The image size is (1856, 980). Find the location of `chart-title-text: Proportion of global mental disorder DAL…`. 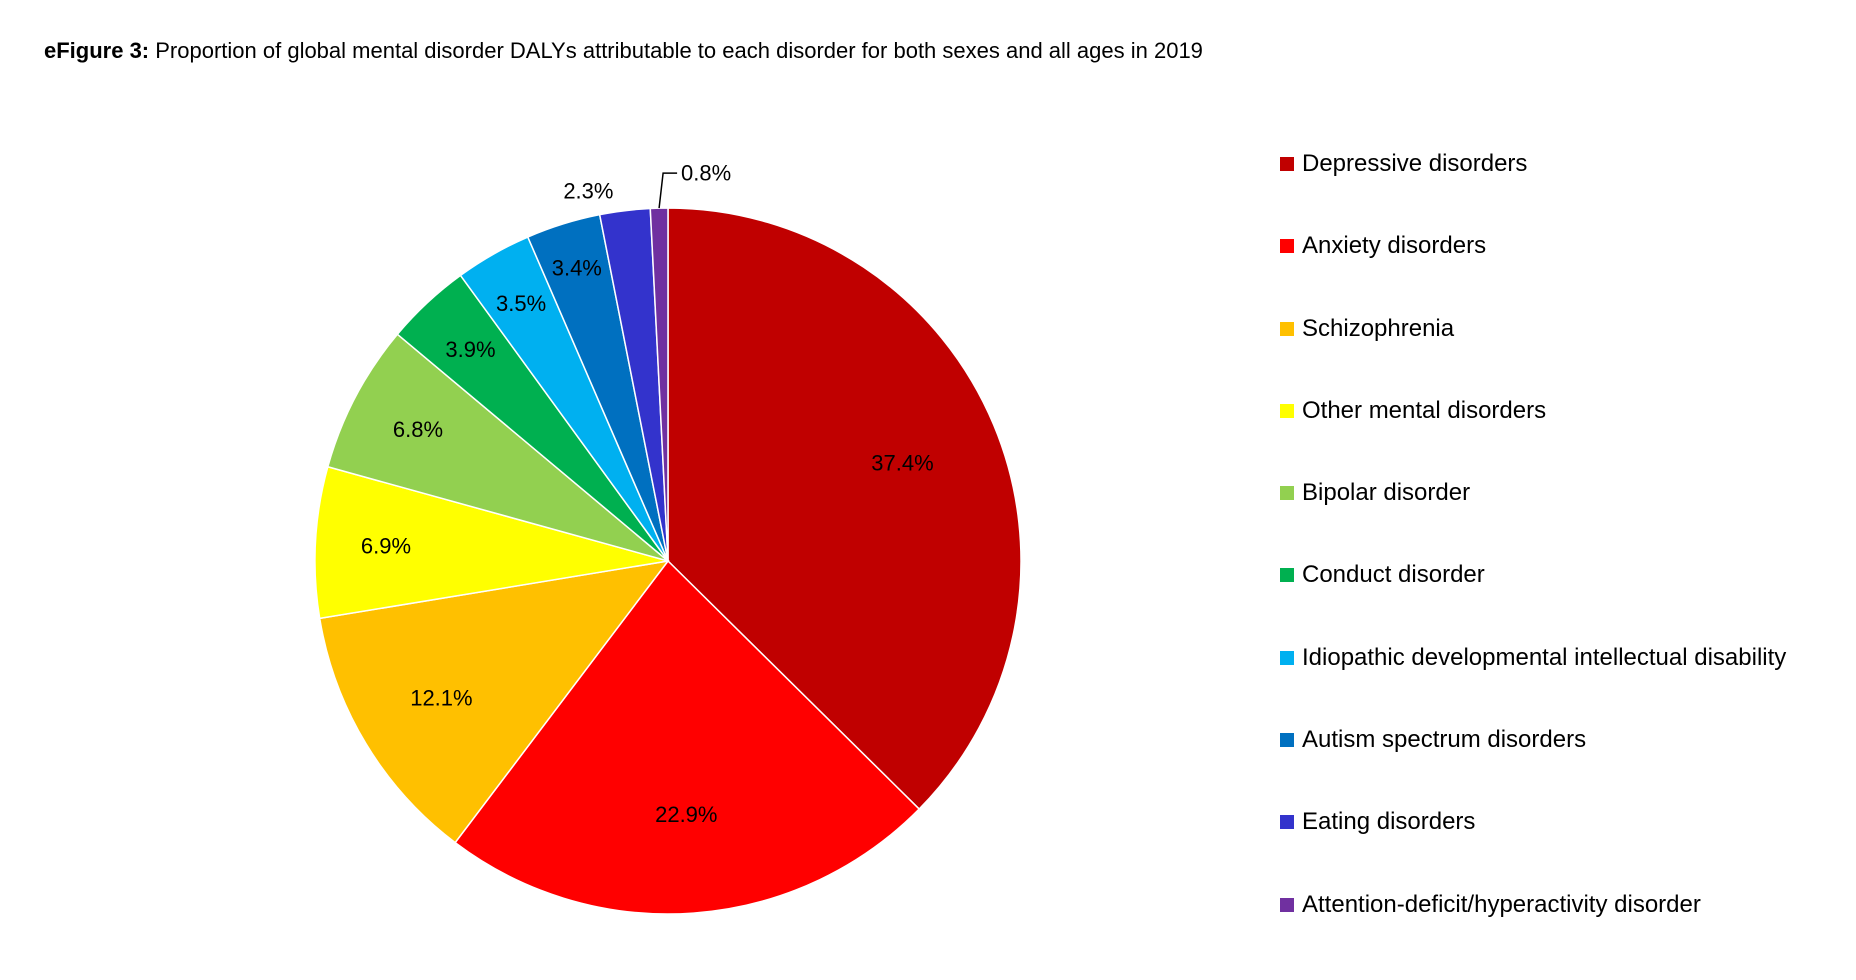

chart-title-text: Proportion of global mental disorder DAL… is located at coordinates (676, 50).